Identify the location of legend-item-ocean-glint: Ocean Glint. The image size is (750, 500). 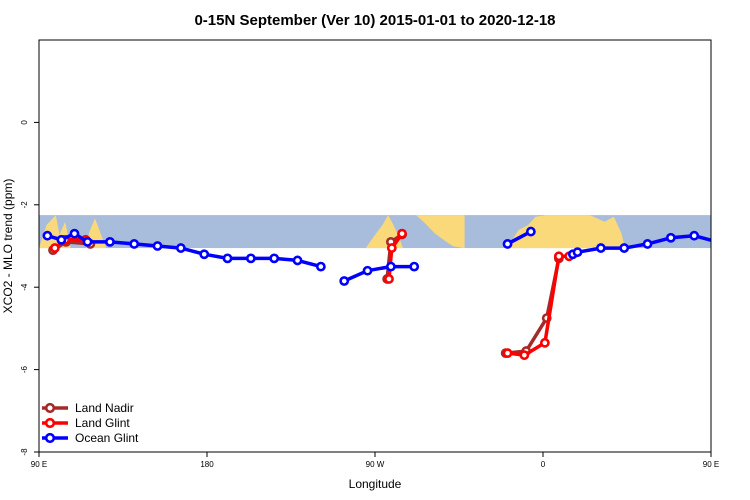
(90, 438).